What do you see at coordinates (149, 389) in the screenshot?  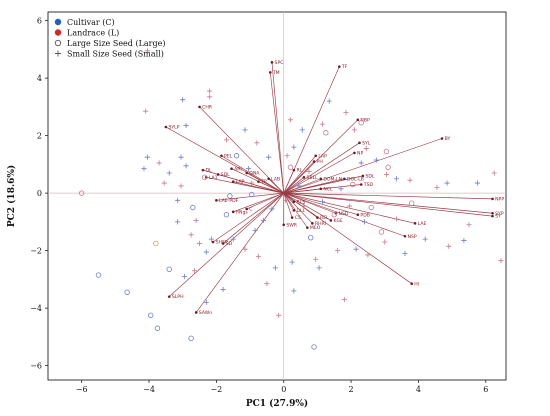 I see `x-tick-label: −4` at bounding box center [149, 389].